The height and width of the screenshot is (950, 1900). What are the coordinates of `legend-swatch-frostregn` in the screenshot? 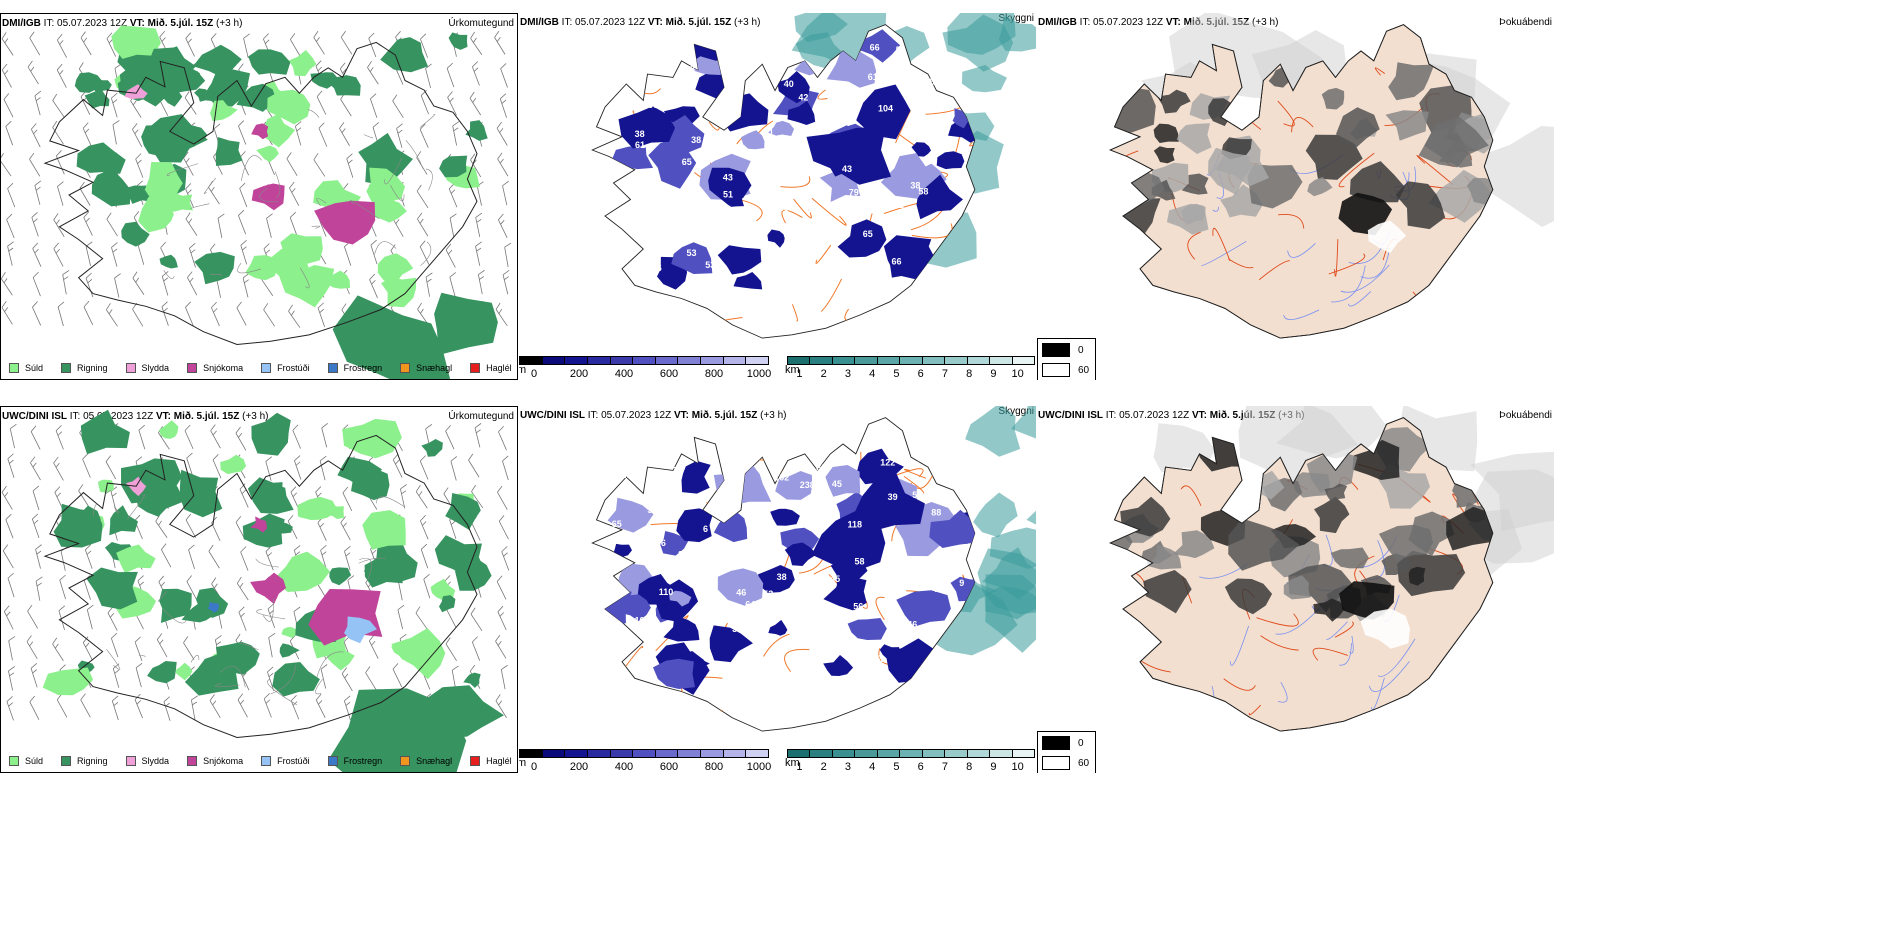 It's located at (332, 761).